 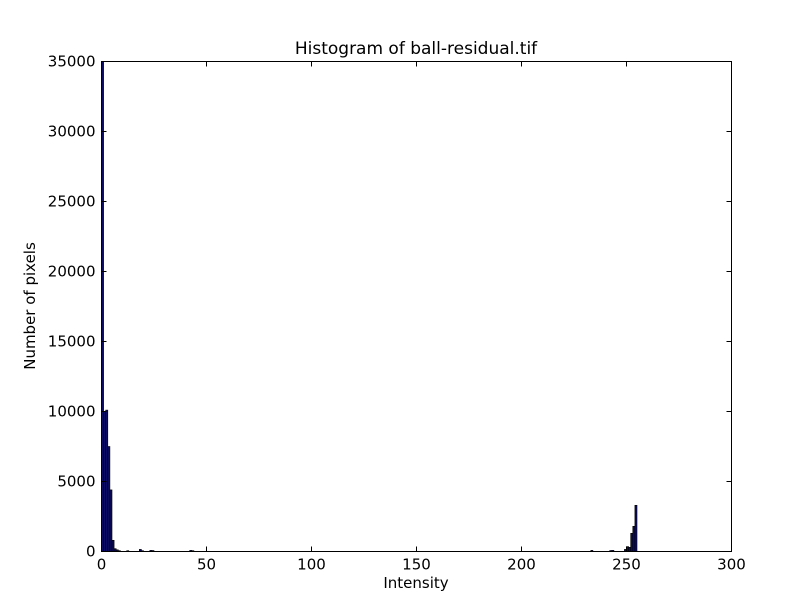 I want to click on y-tick-label-4: 20000, so click(x=72, y=272).